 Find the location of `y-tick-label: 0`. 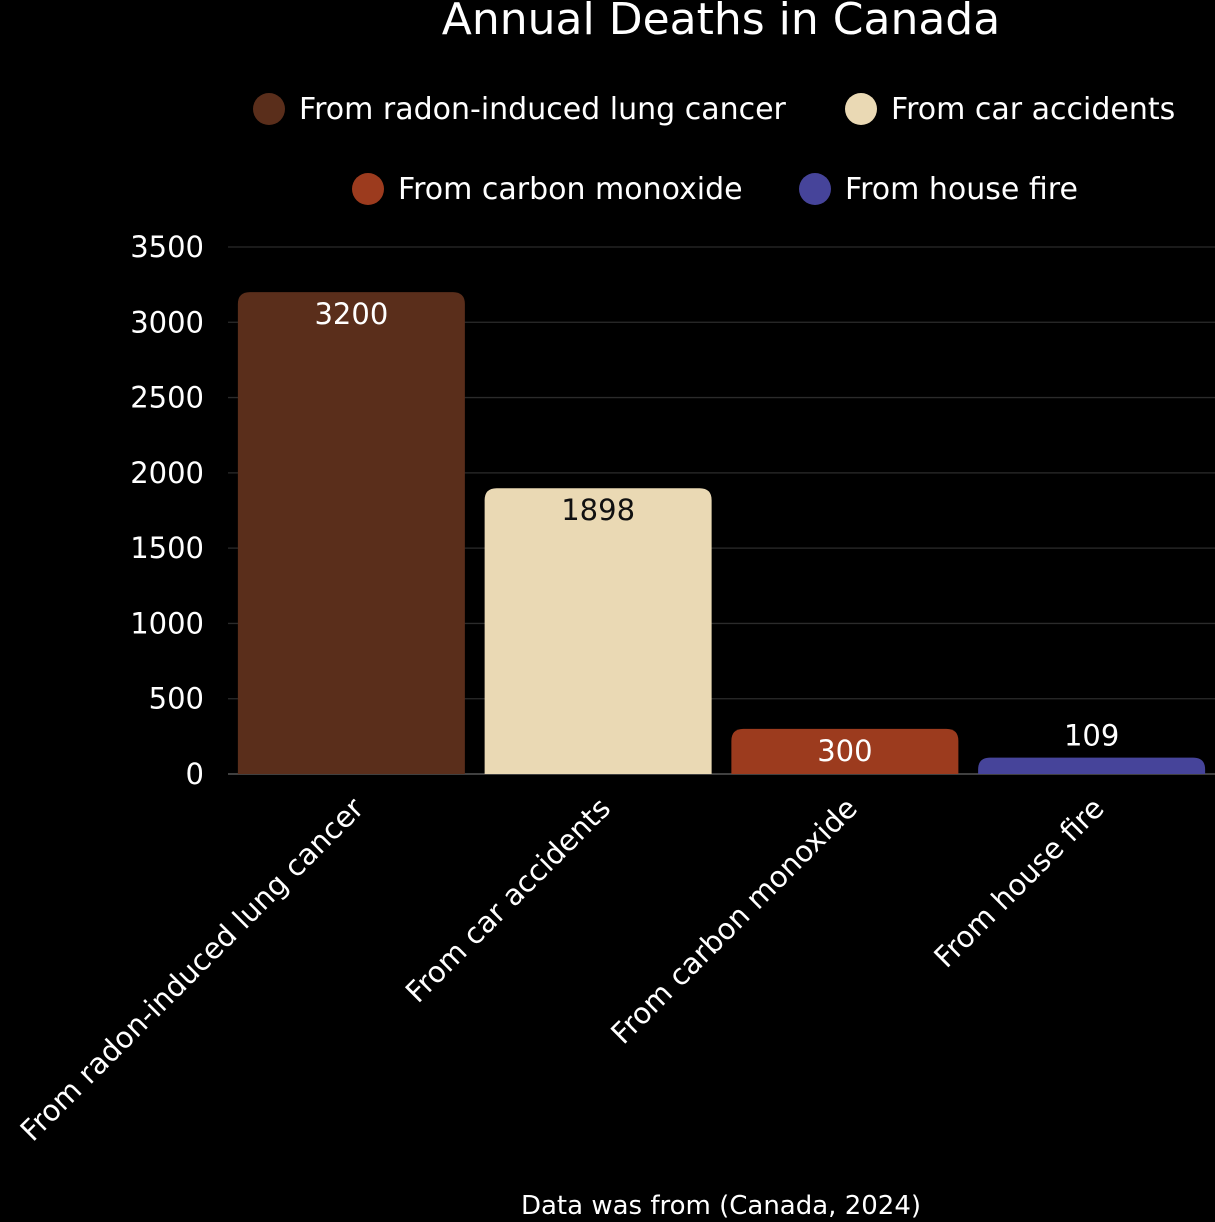

y-tick-label: 0 is located at coordinates (195, 774).